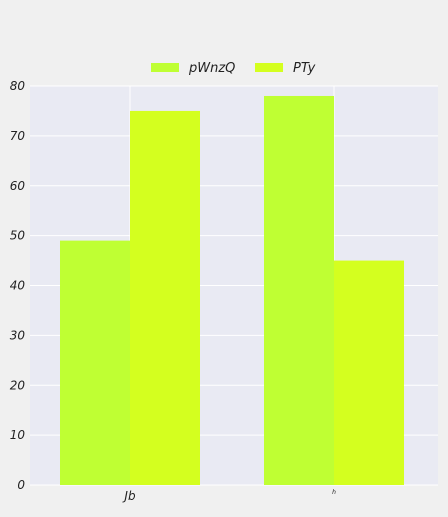 The width and height of the screenshot is (448, 517). What do you see at coordinates (369, 372) in the screenshot?
I see `bar-PTy-h` at bounding box center [369, 372].